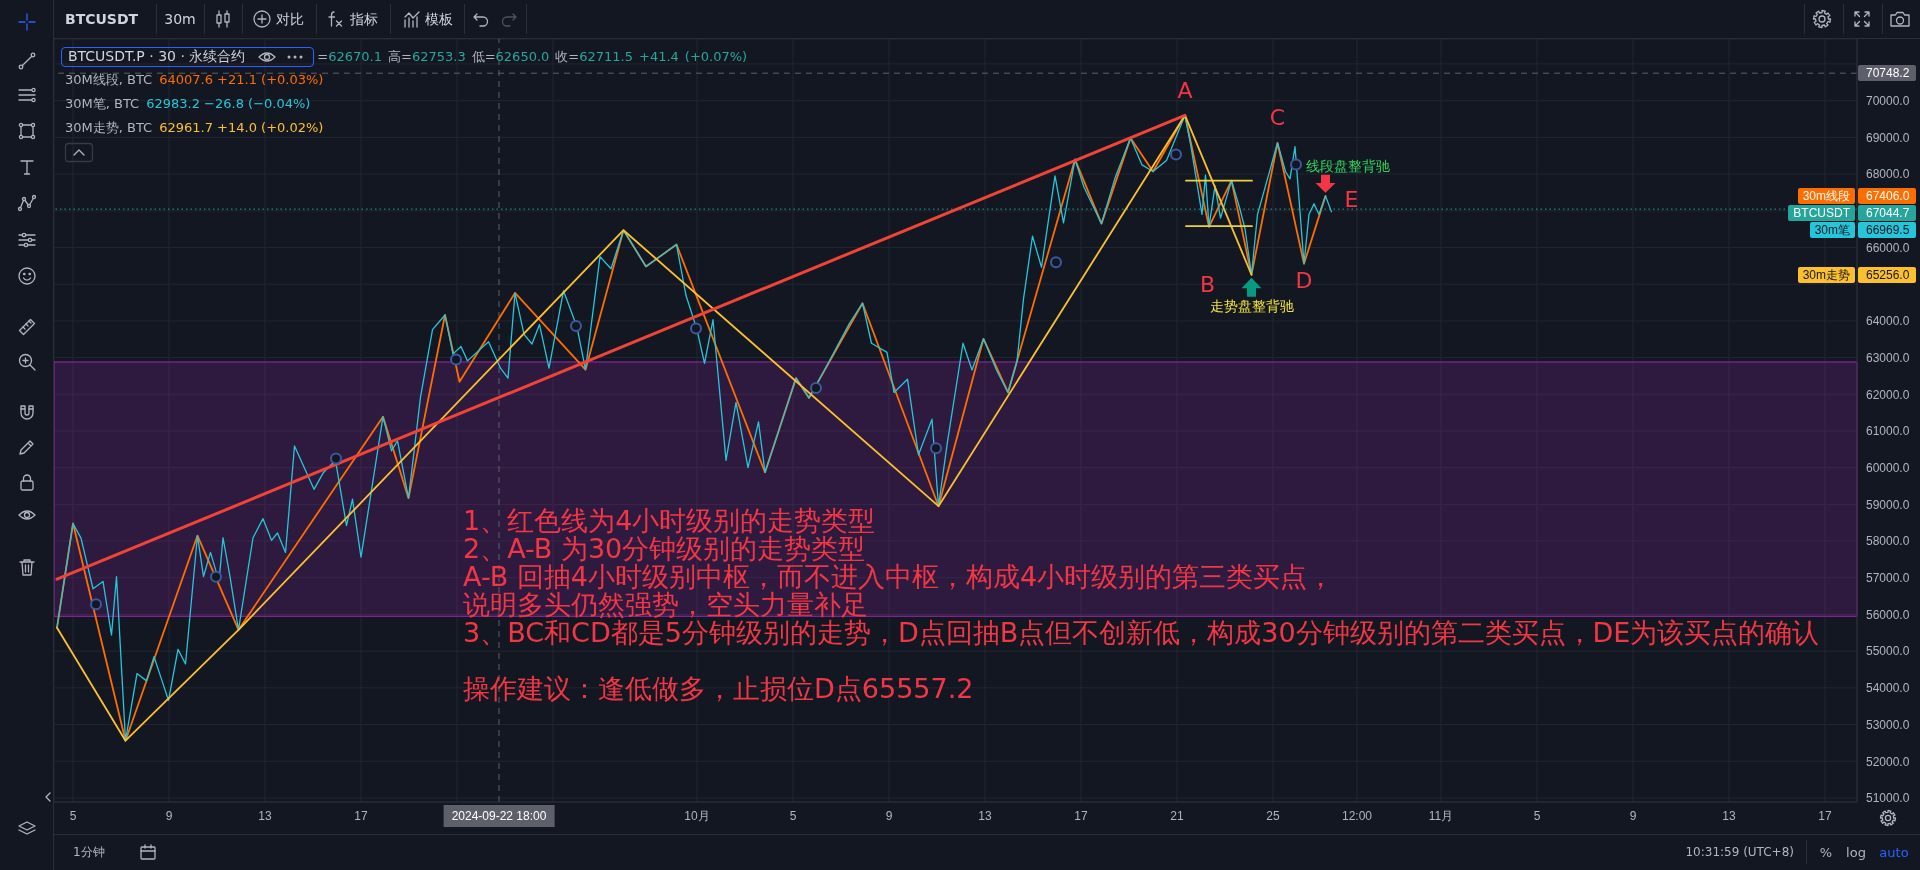 The width and height of the screenshot is (1920, 870). I want to click on y-tick-label: 56000.0, so click(1888, 614).